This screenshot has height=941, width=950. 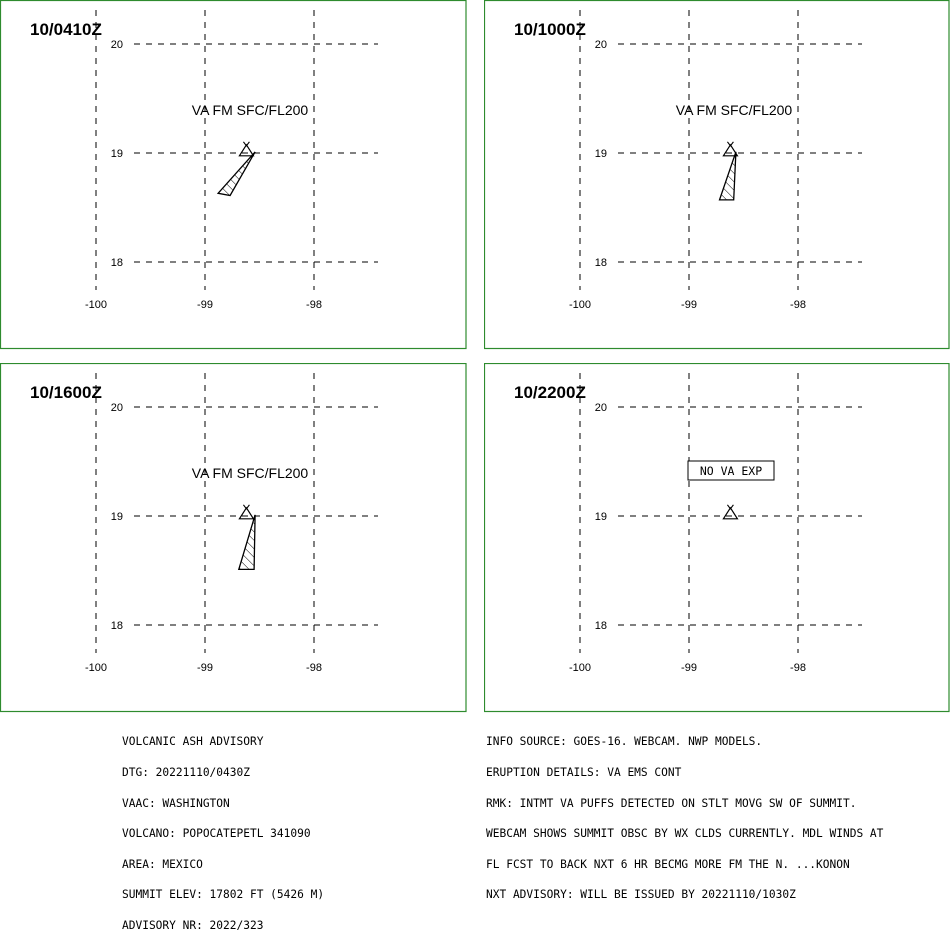 I want to click on valid-time-label: 10/2200Z, so click(x=550, y=392).